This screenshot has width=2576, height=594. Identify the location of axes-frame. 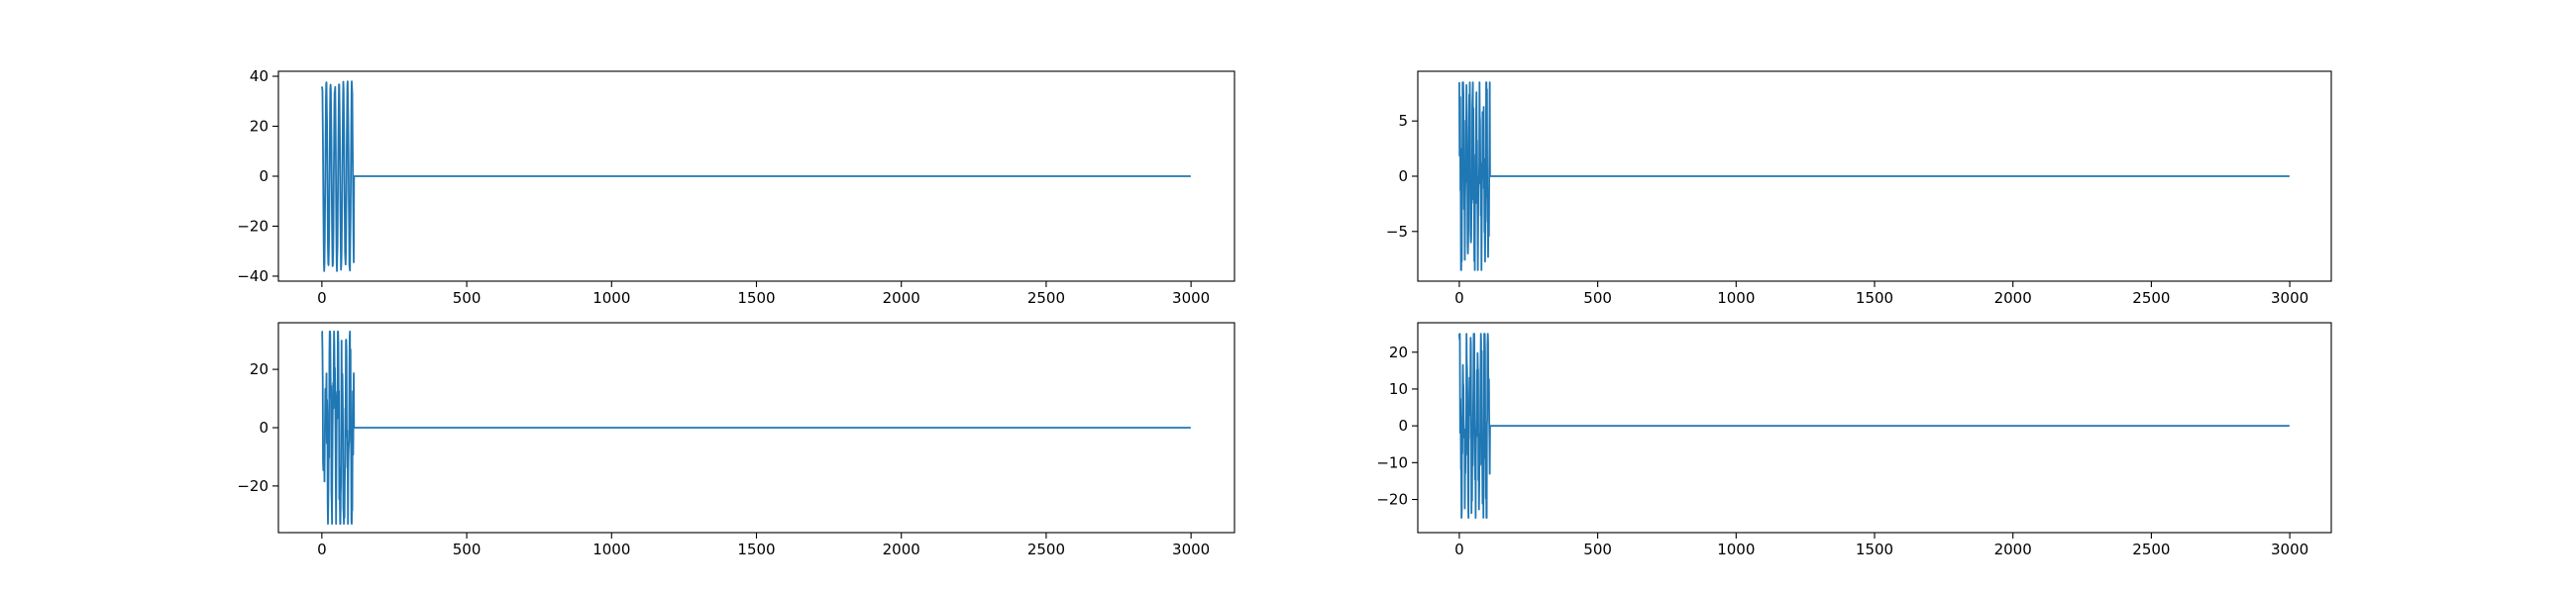
(1874, 428).